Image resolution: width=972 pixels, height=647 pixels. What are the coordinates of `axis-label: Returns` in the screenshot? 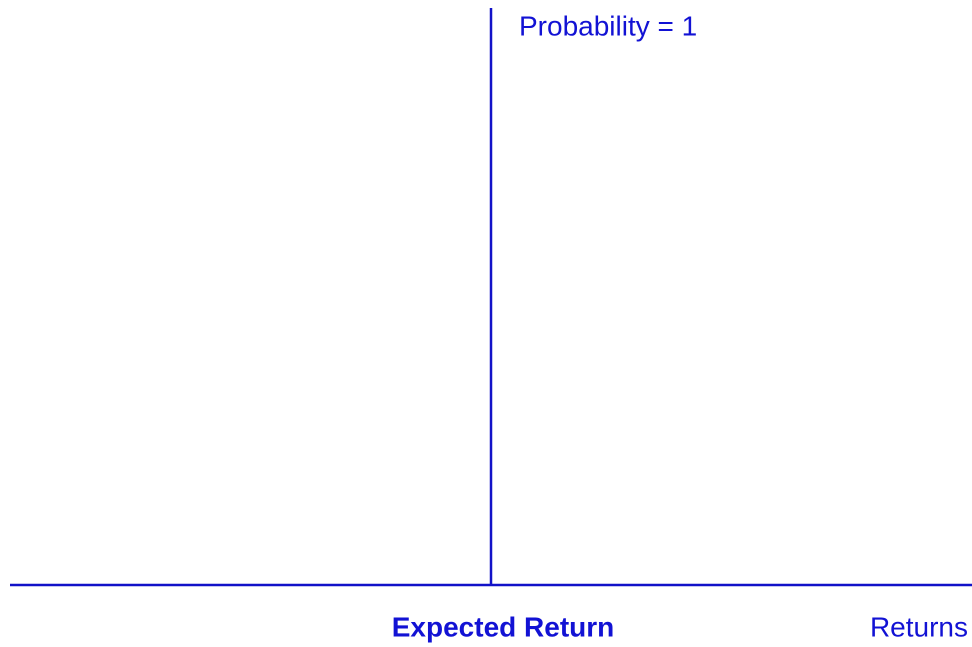 It's located at (919, 626).